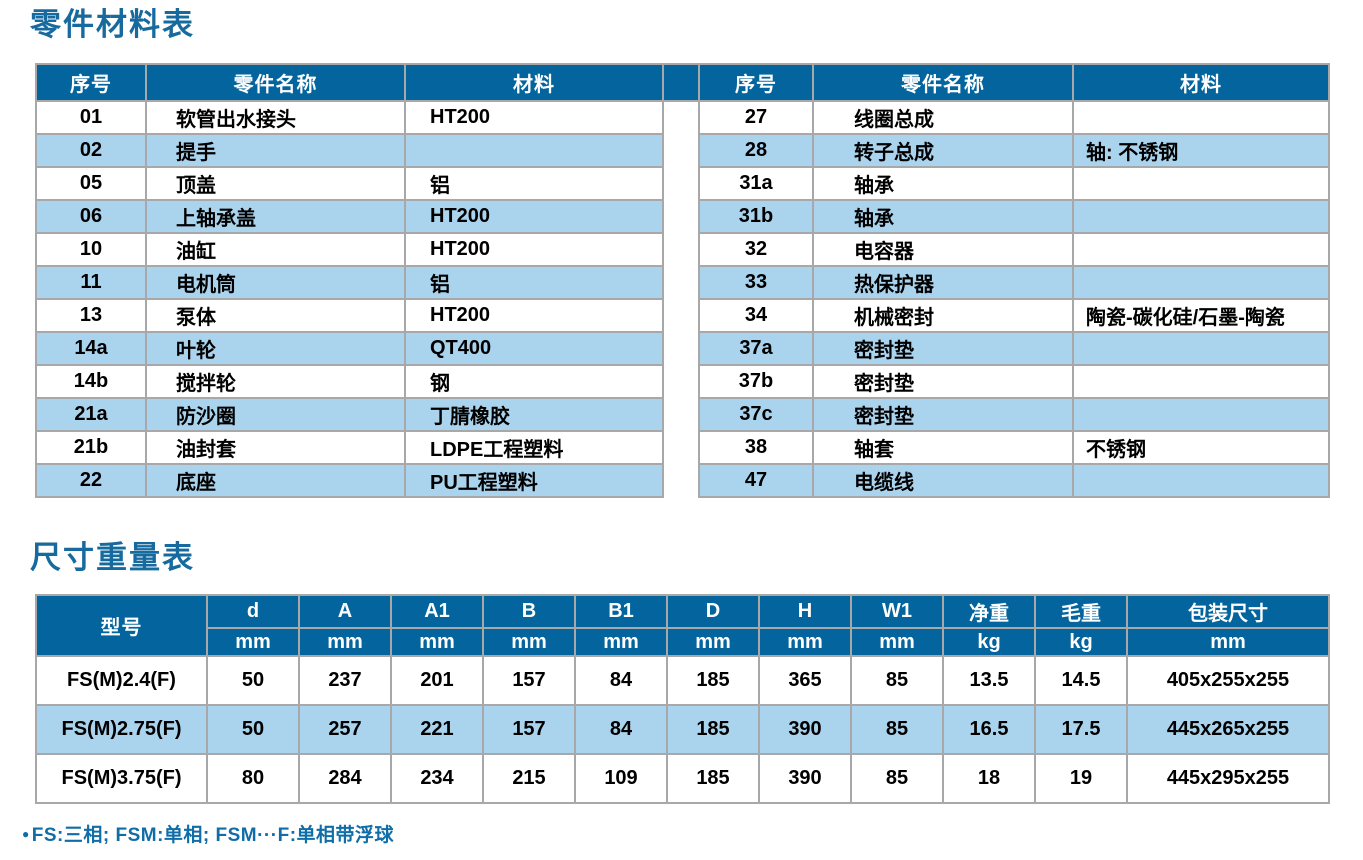 This screenshot has width=1363, height=860. Describe the element at coordinates (1228, 729) in the screenshot. I see `dims-value-cell: 445x265x255` at that location.